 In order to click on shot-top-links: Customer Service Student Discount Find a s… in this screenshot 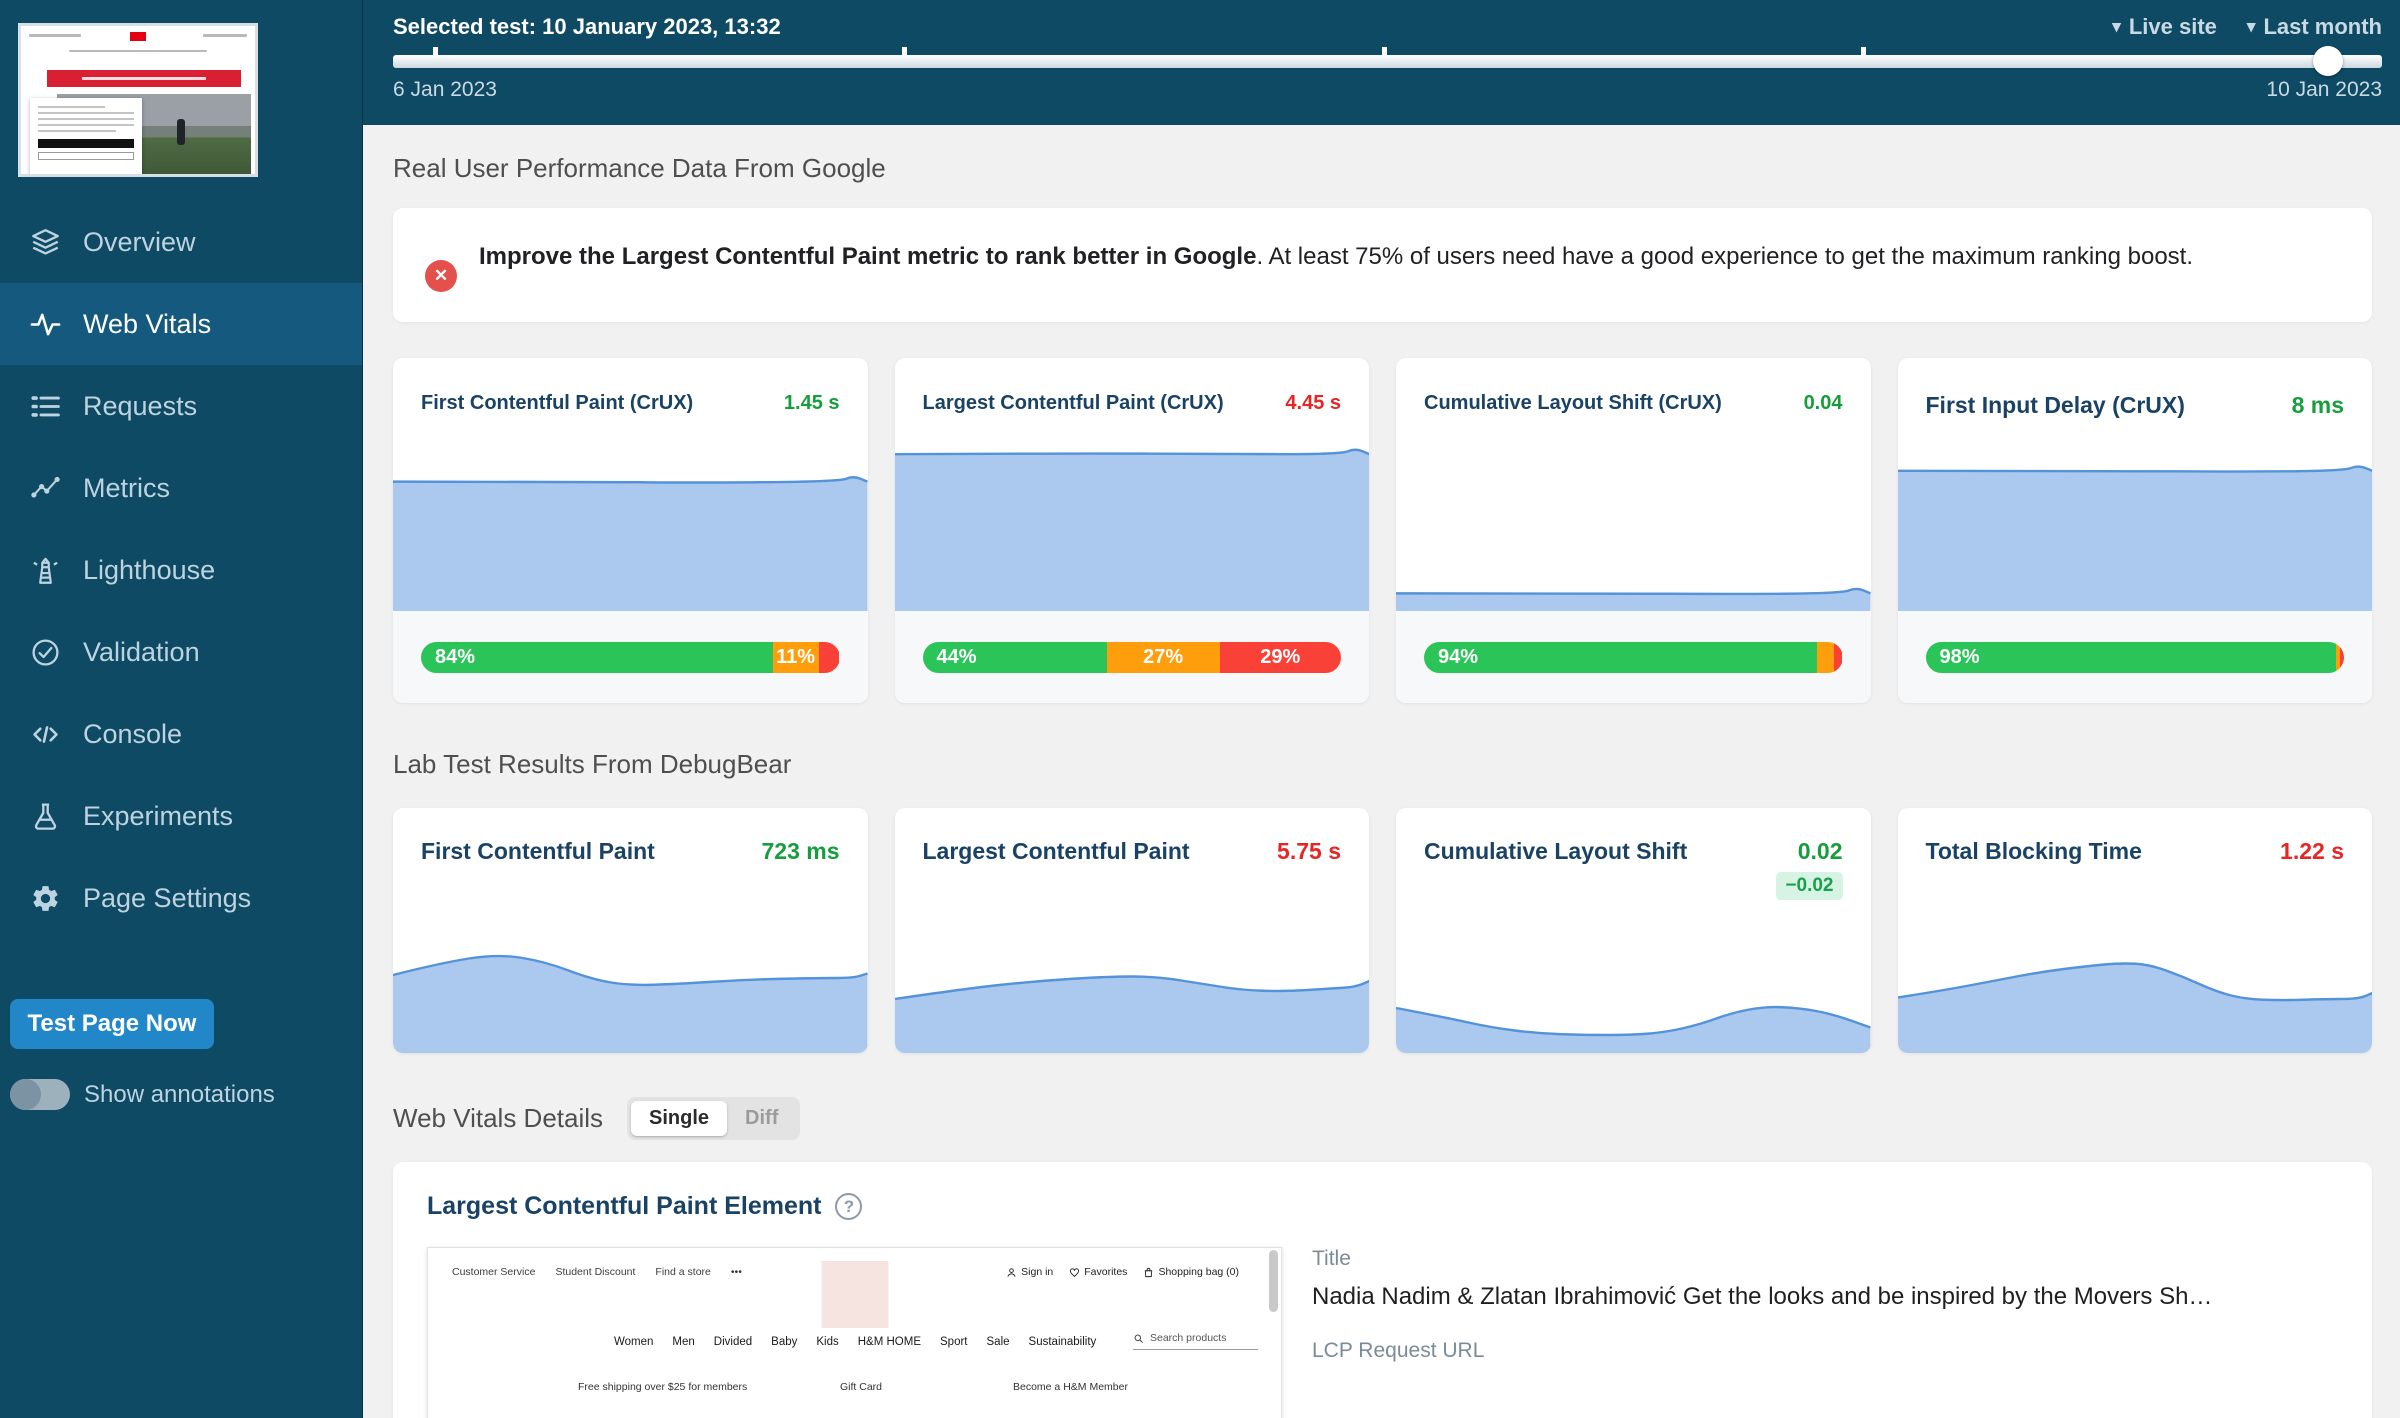, I will do `click(597, 1272)`.